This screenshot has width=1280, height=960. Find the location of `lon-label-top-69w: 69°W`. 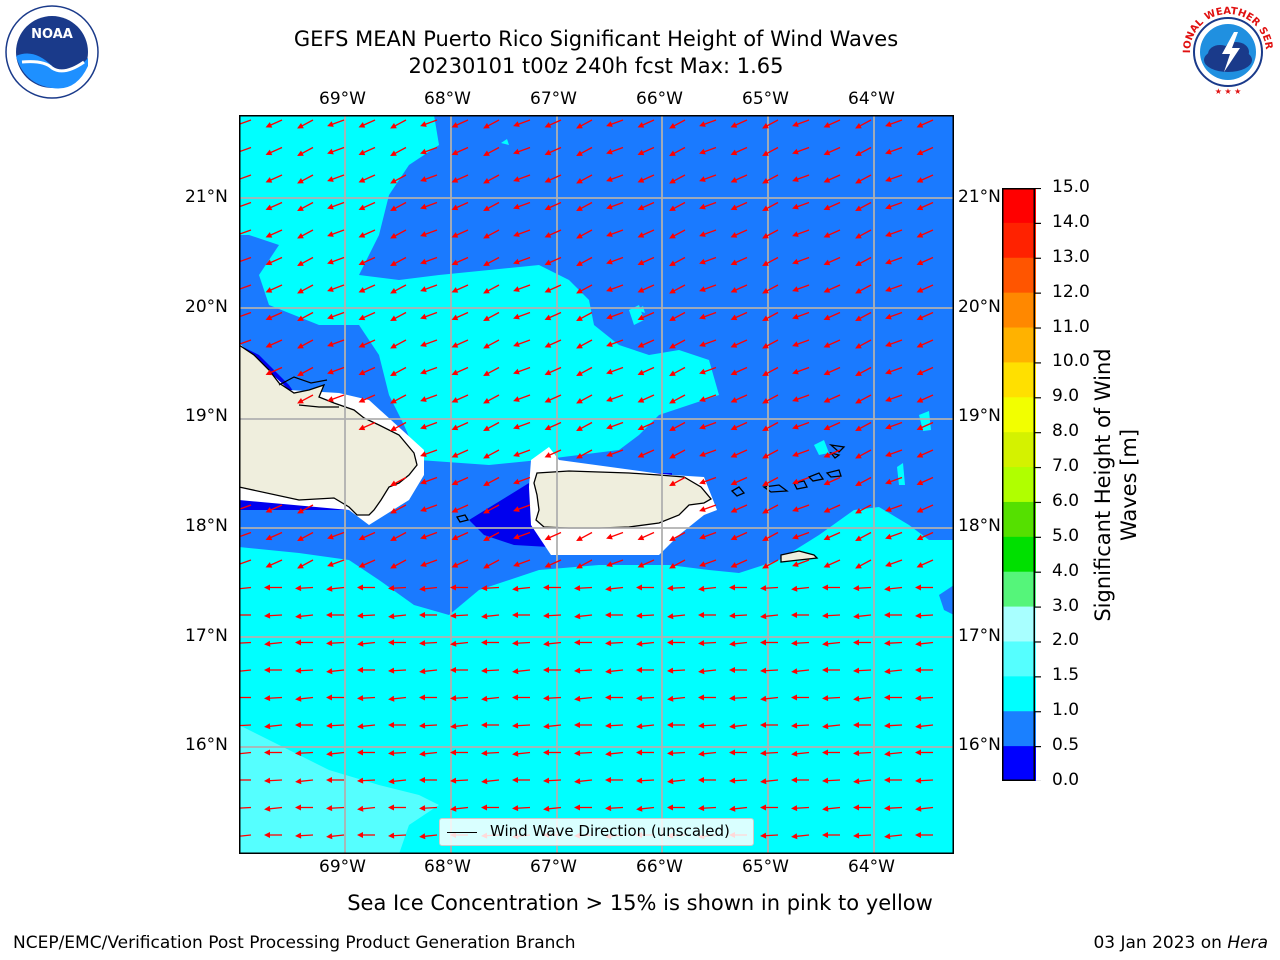

lon-label-top-69w: 69°W is located at coordinates (342, 99).